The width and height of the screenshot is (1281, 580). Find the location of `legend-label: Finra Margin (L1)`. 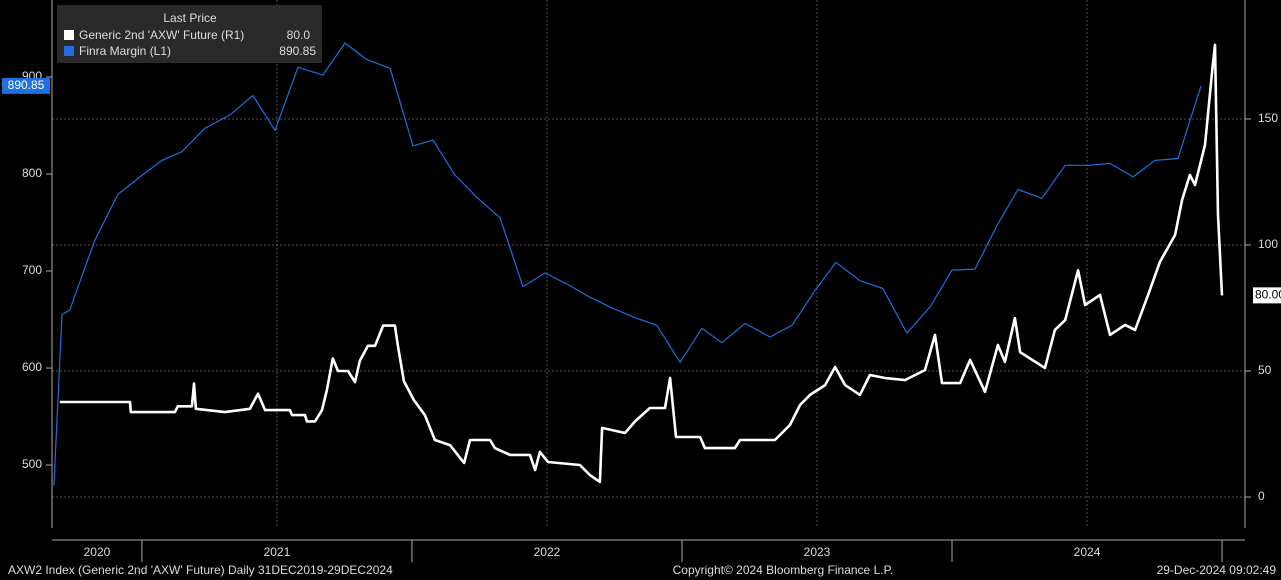

legend-label: Finra Margin (L1) is located at coordinates (125, 51).